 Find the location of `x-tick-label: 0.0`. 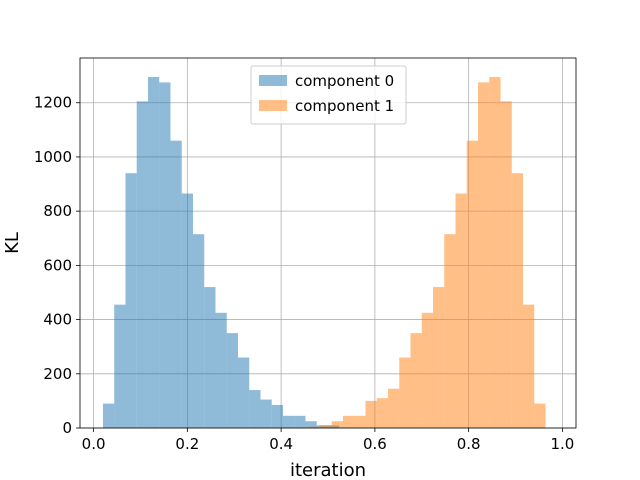

x-tick-label: 0.0 is located at coordinates (94, 444).